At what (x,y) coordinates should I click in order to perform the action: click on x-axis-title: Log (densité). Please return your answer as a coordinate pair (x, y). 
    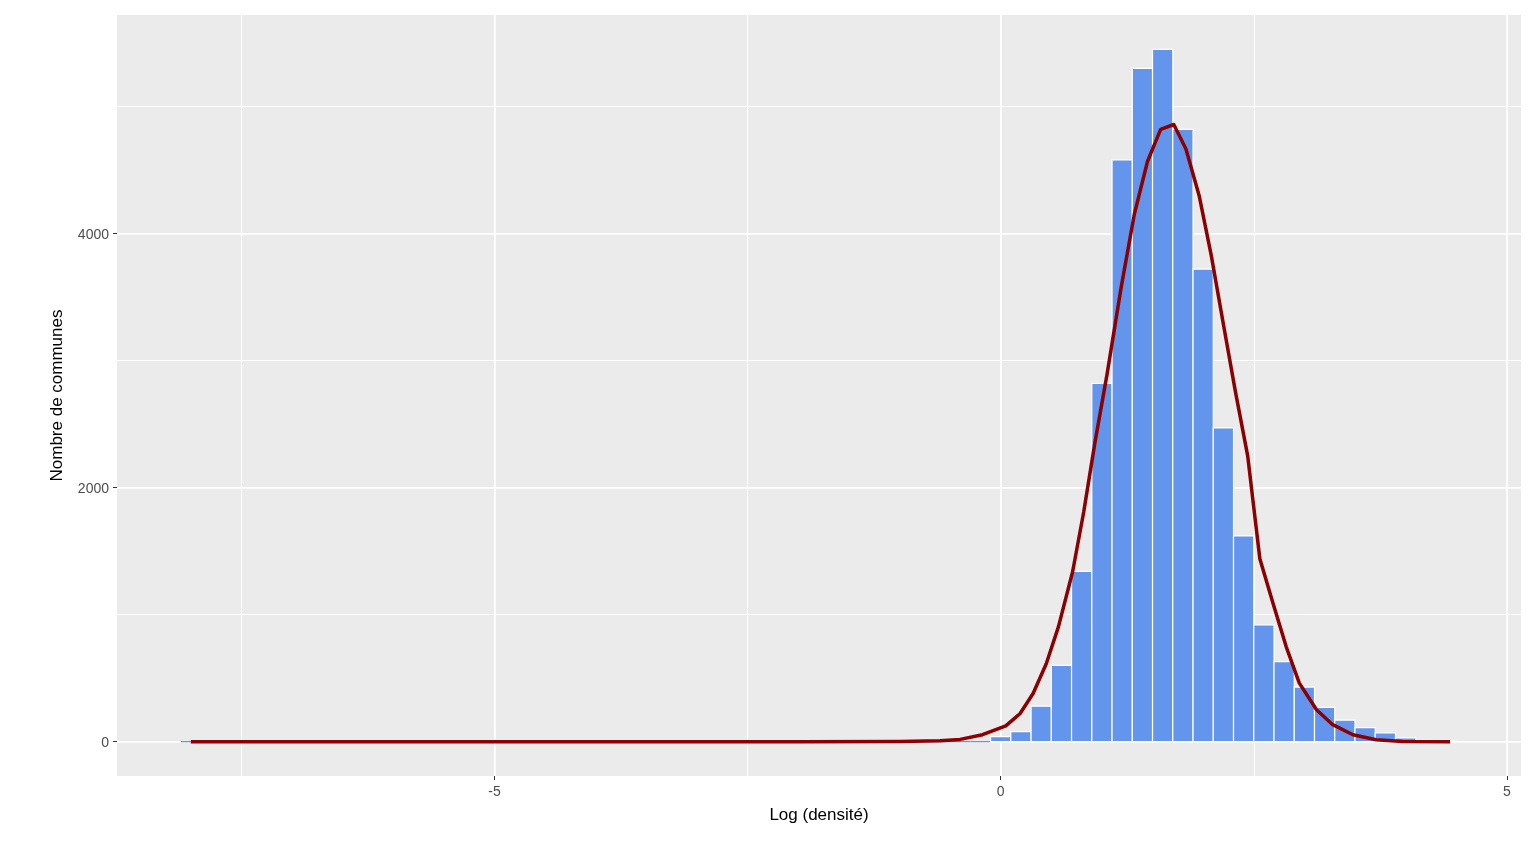
    Looking at the image, I should click on (819, 814).